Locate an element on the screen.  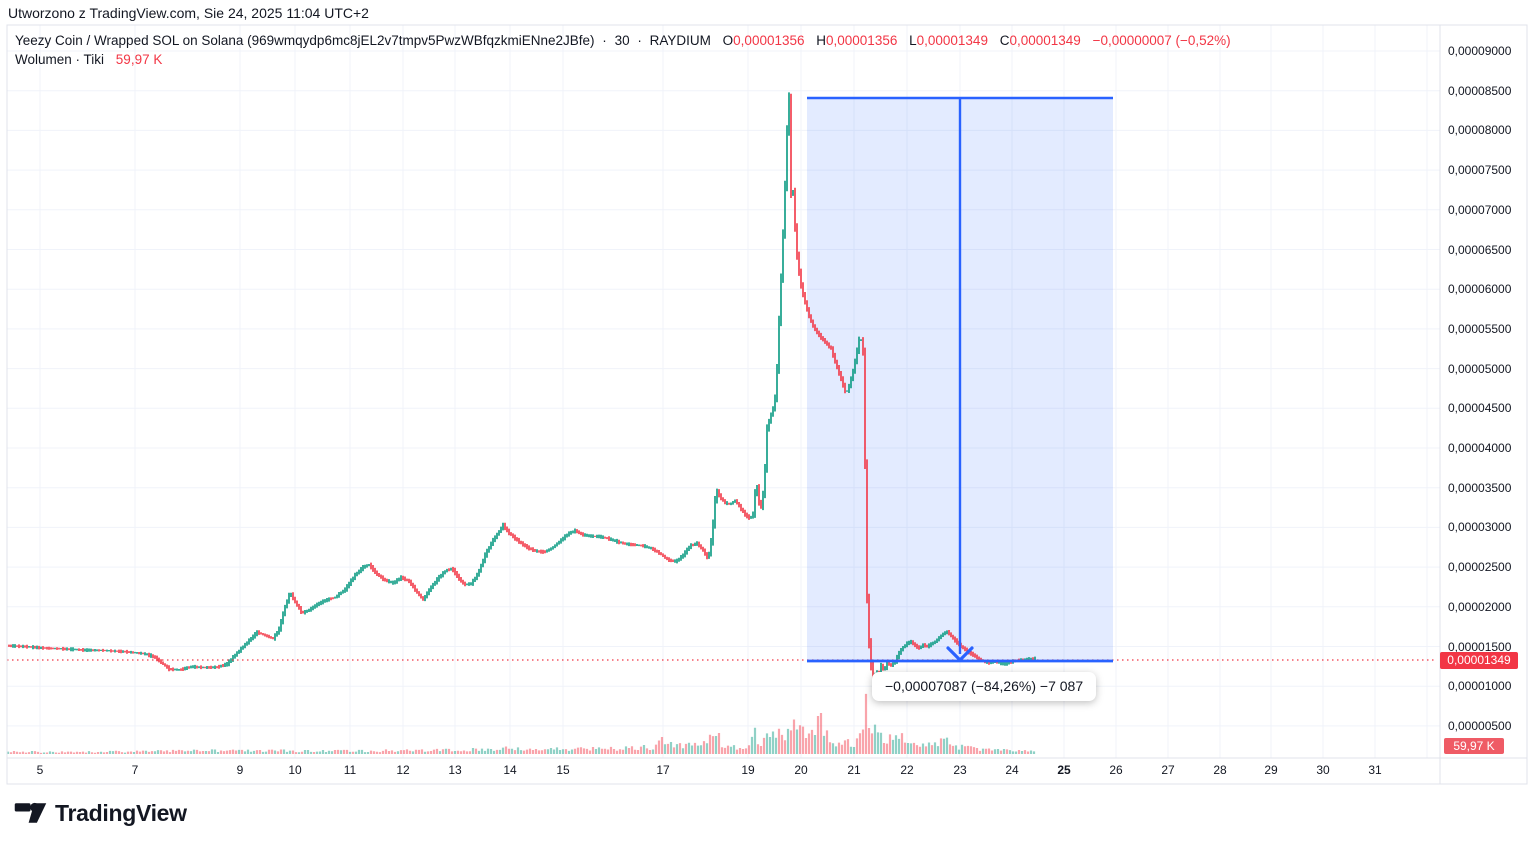
measure-tool is located at coordinates (960, 379).